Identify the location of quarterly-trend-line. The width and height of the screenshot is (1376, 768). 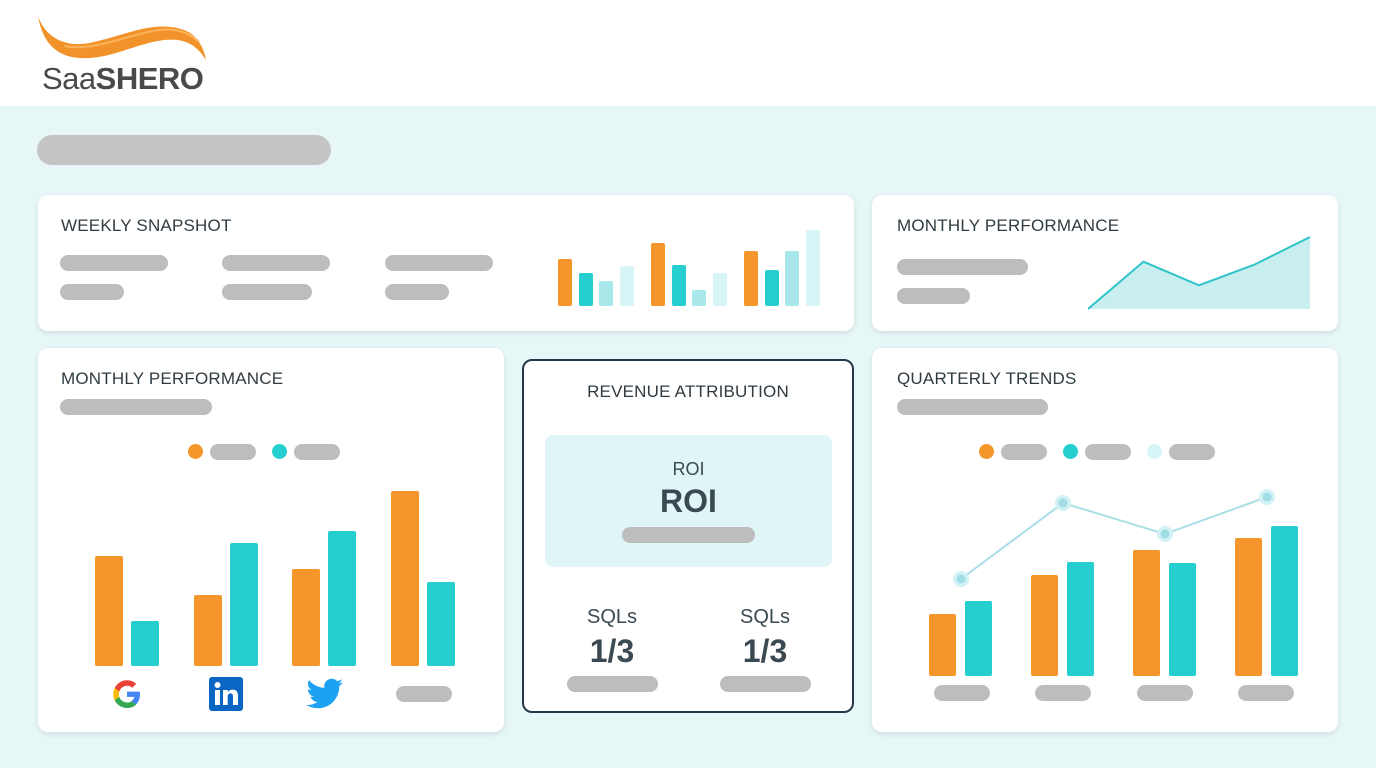
(1114, 538).